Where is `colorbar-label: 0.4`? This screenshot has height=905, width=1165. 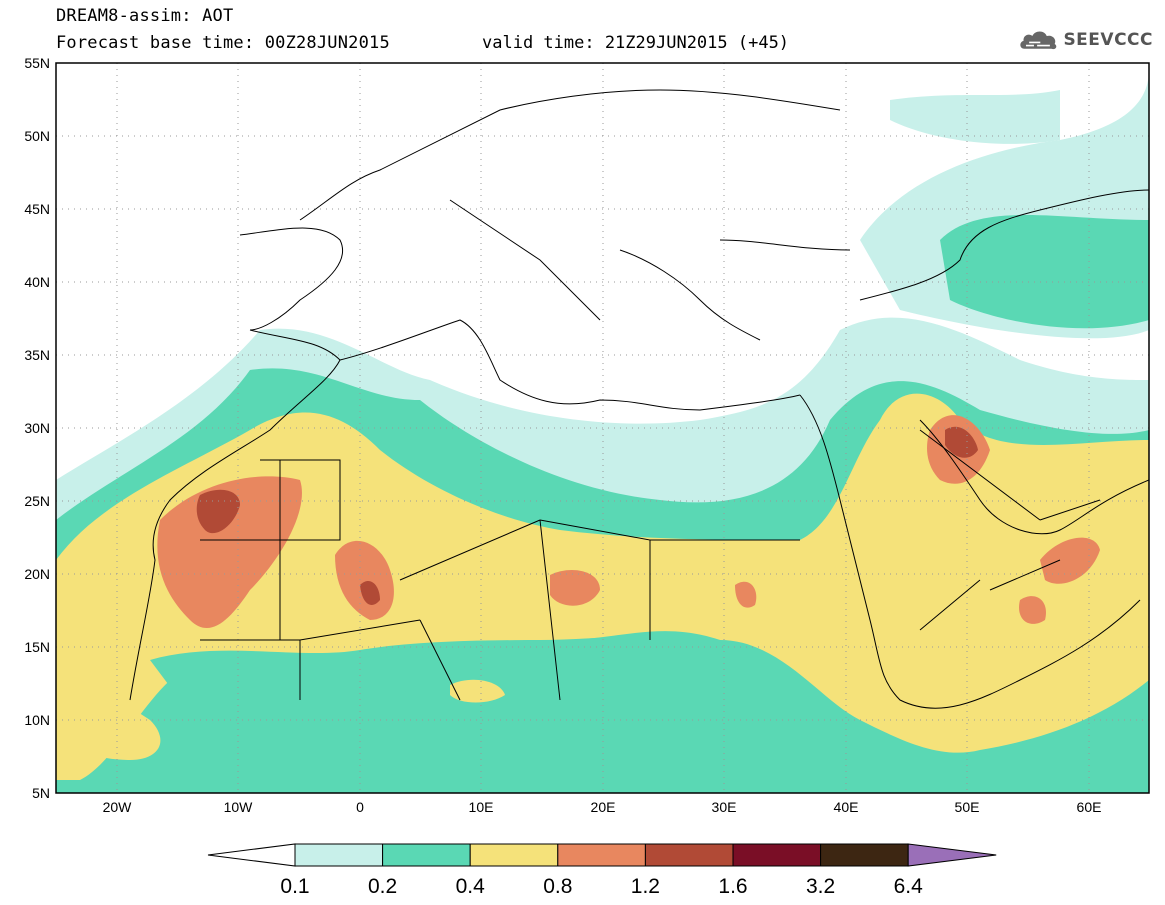 colorbar-label: 0.4 is located at coordinates (471, 886).